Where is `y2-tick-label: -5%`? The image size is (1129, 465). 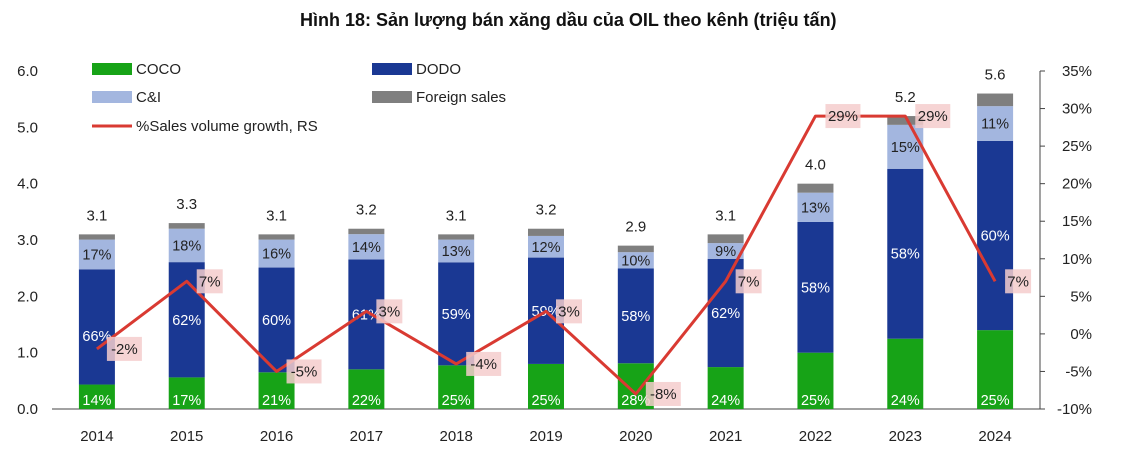
y2-tick-label: -5% is located at coordinates (1078, 371).